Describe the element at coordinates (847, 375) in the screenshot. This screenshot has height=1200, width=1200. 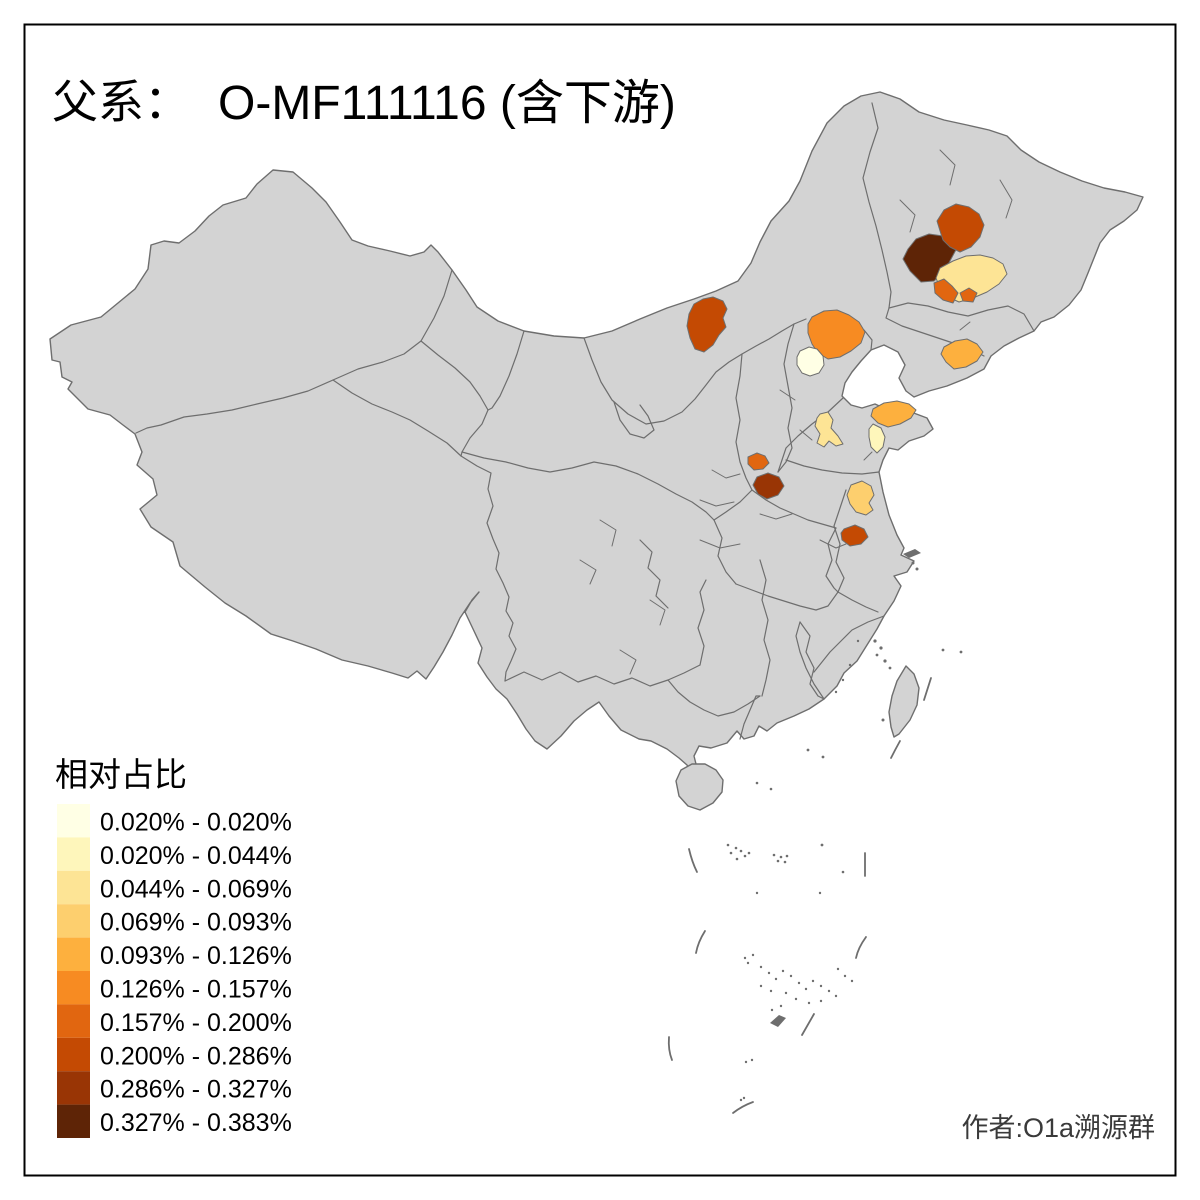
I see `choropleth-regions` at that location.